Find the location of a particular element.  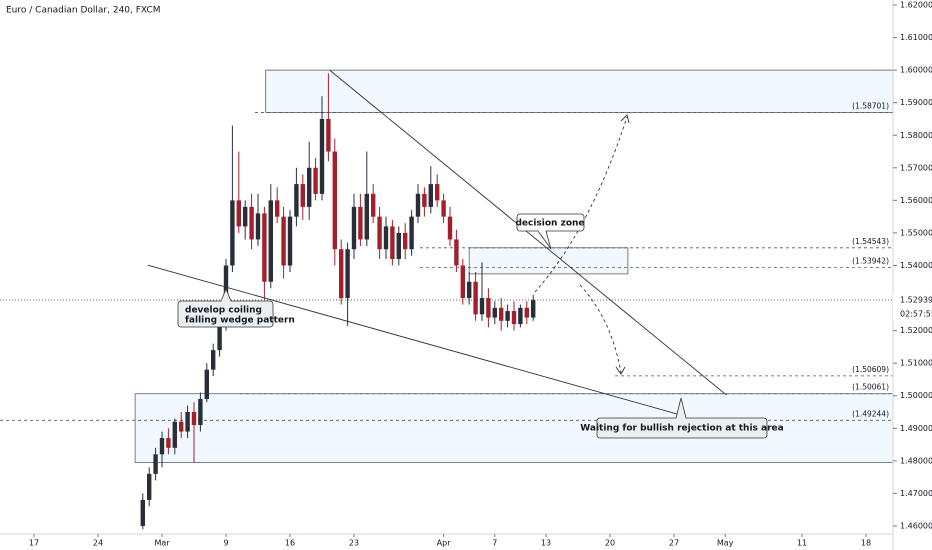

callout-box is located at coordinates (550, 222).